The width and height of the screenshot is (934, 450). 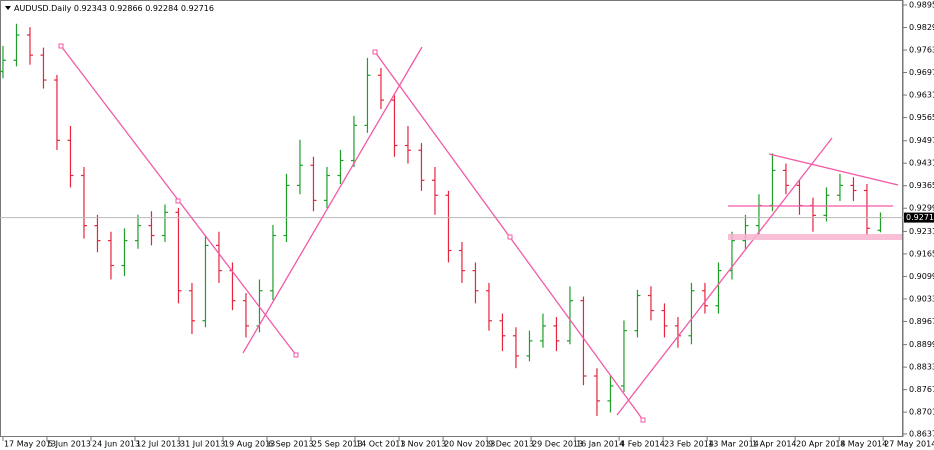 I want to click on last-price-label: 0.92716, so click(x=920, y=217).